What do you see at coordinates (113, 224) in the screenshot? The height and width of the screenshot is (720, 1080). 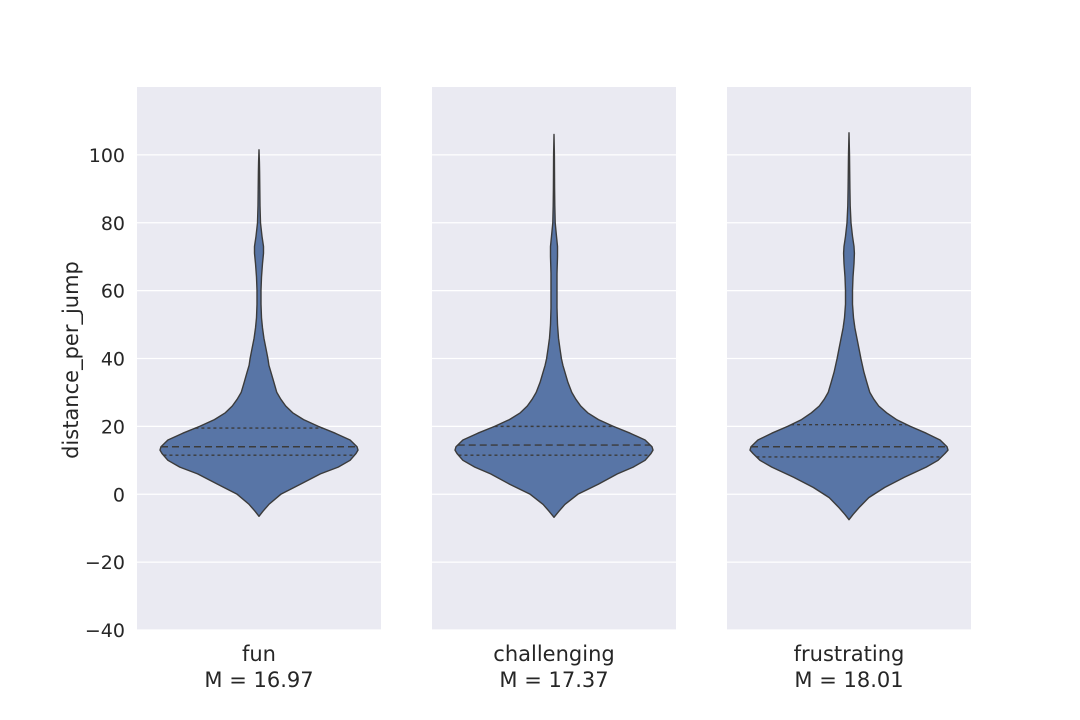 I see `y-tick-label: 80` at bounding box center [113, 224].